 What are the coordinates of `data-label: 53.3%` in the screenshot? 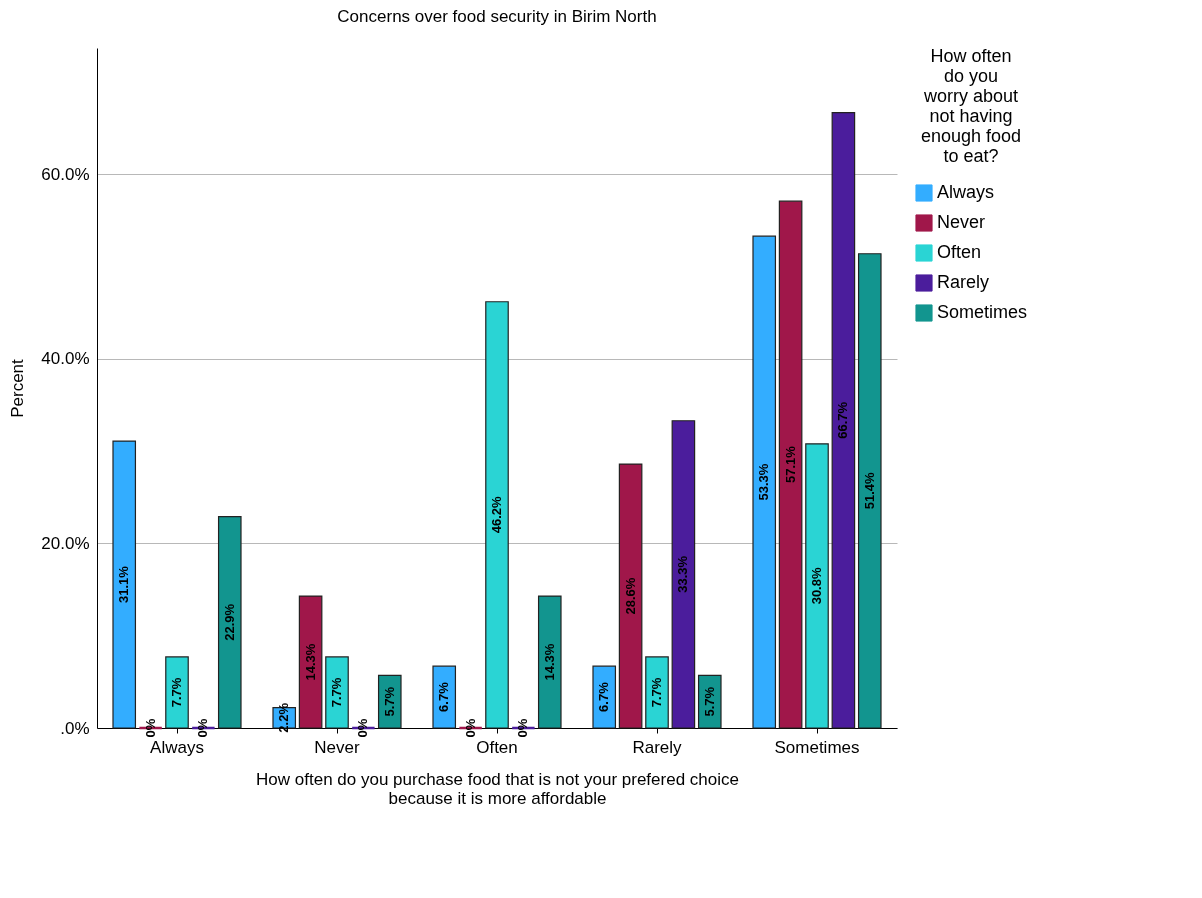 It's located at (764, 482).